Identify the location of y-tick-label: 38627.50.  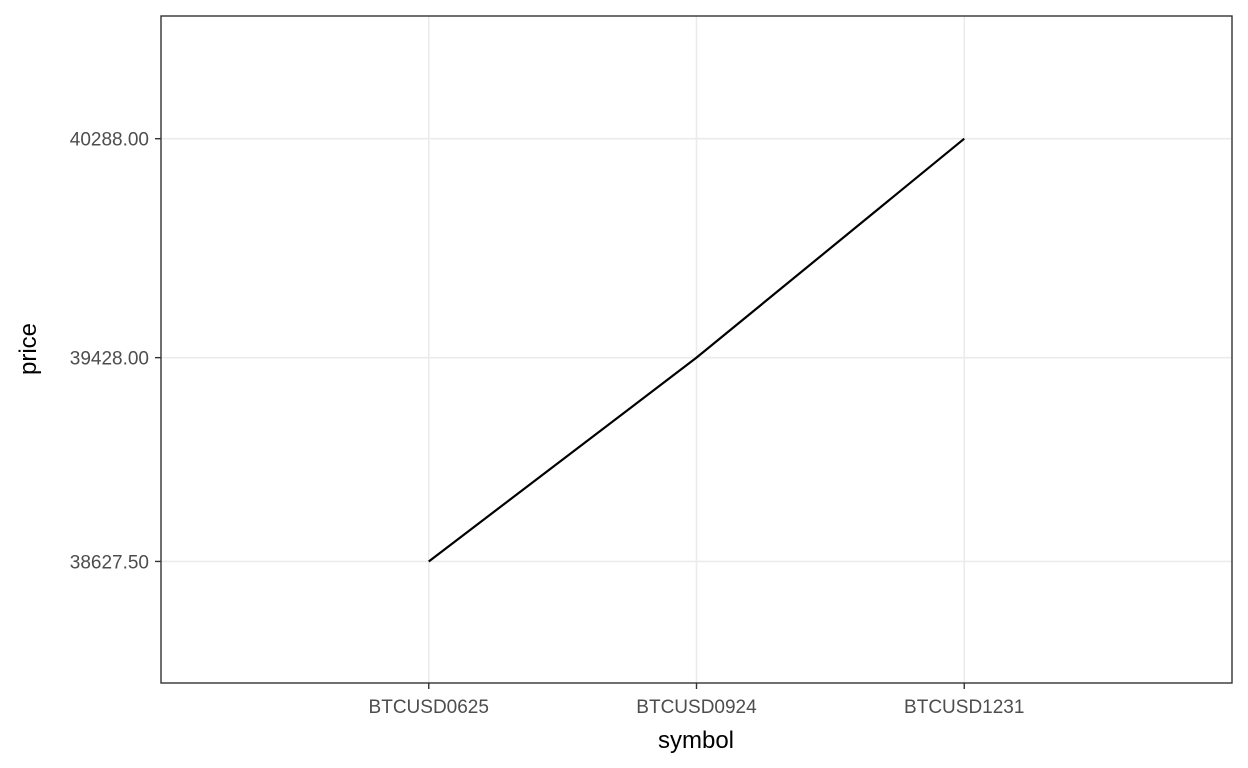
(109, 562).